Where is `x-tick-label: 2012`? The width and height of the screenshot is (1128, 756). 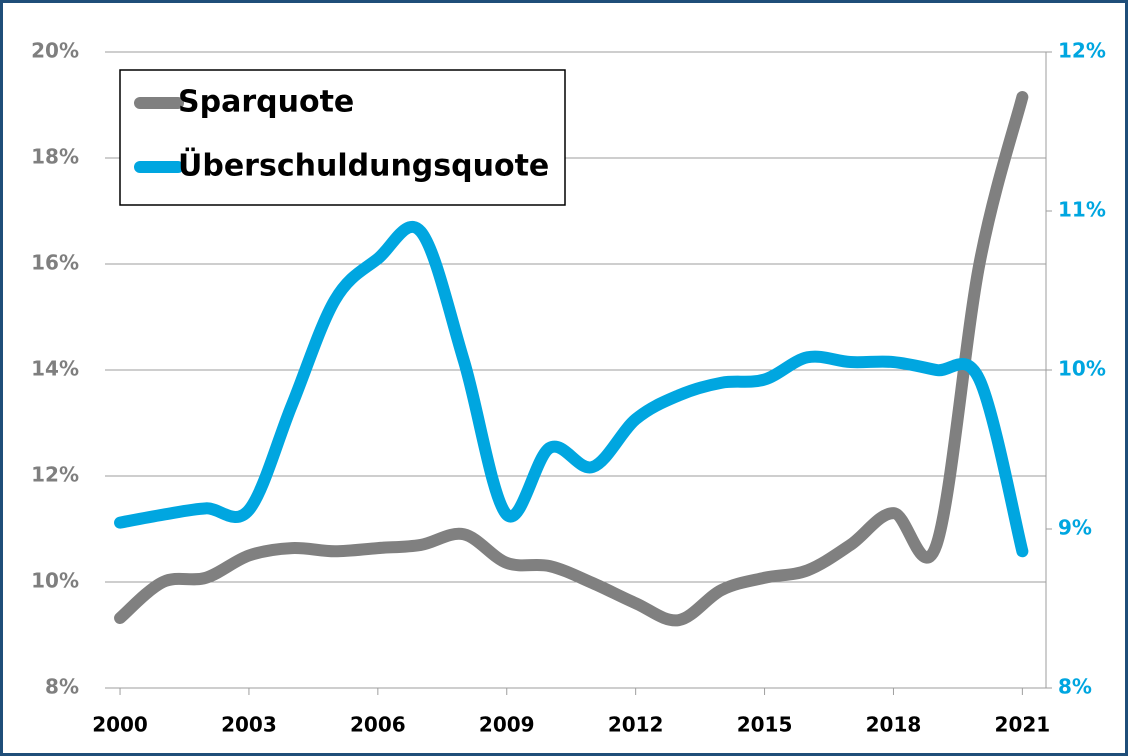
x-tick-label: 2012 is located at coordinates (636, 725).